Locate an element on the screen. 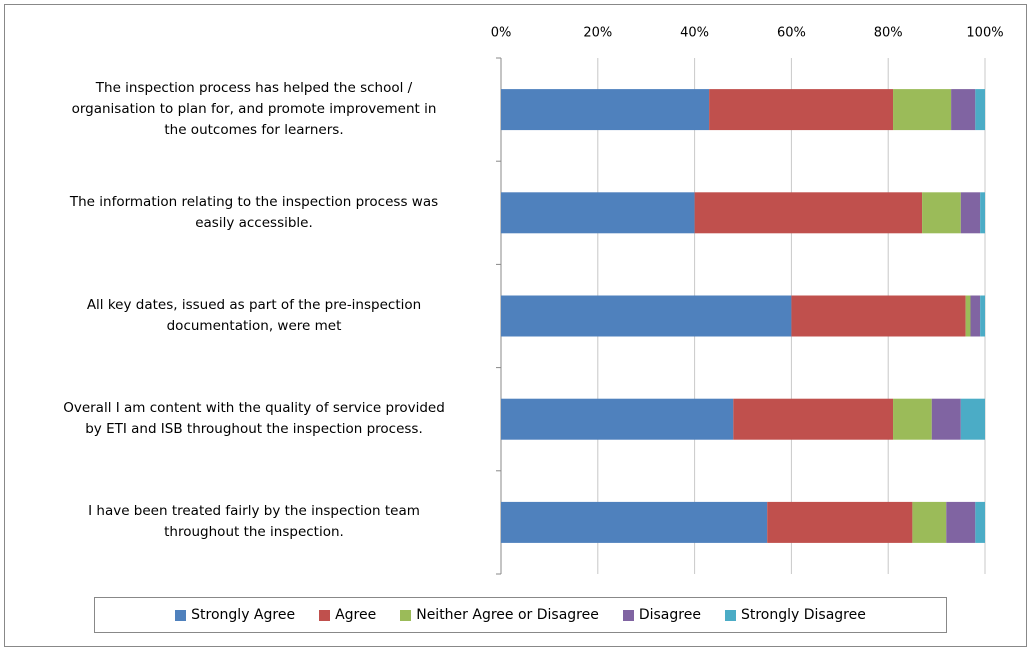 This screenshot has width=1032, height=651. legend-label: Neither Agree or Disagree is located at coordinates (507, 615).